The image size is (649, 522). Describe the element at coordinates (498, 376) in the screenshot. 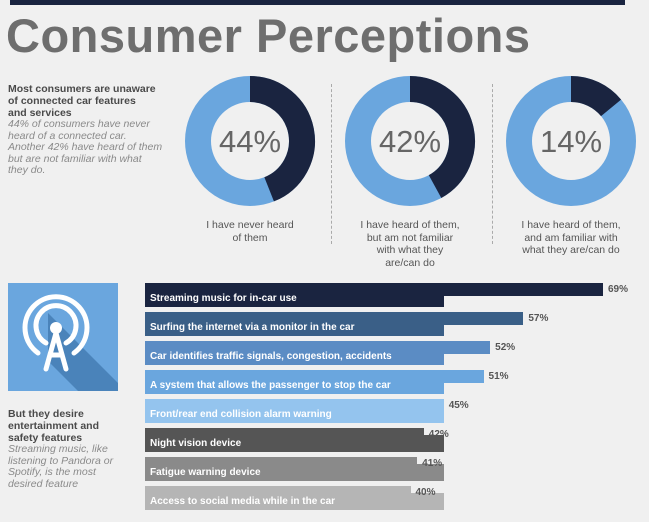

I see `bar-value-label: 51%` at that location.